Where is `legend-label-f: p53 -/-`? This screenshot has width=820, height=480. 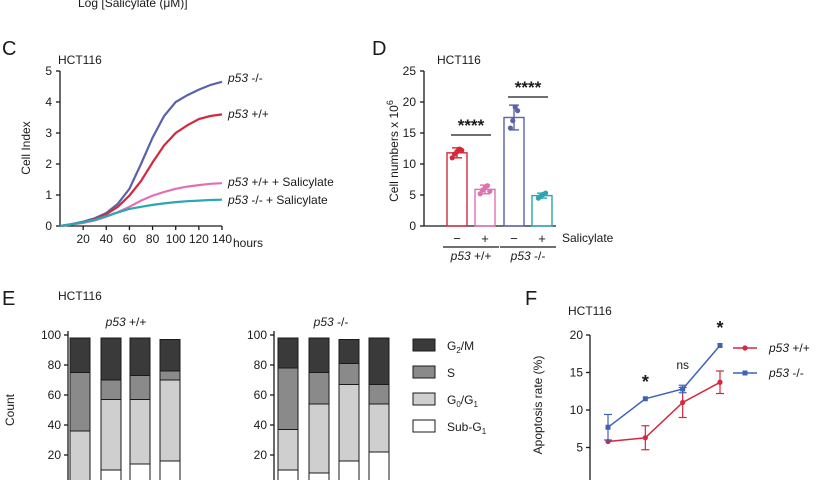
legend-label-f: p53 -/- is located at coordinates (786, 373).